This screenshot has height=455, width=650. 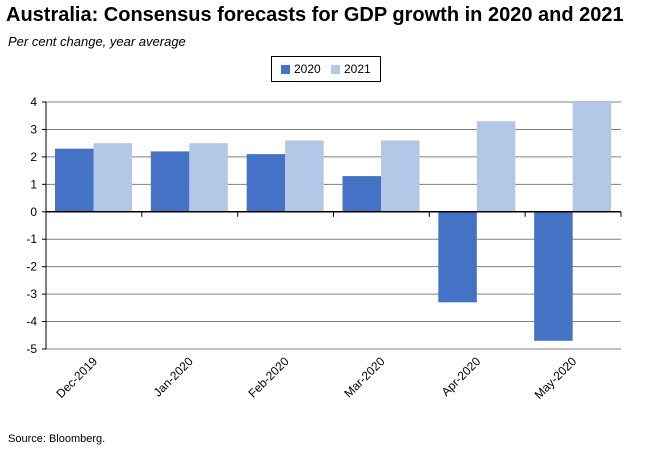 What do you see at coordinates (326, 69) in the screenshot?
I see `legend: 2020 2021` at bounding box center [326, 69].